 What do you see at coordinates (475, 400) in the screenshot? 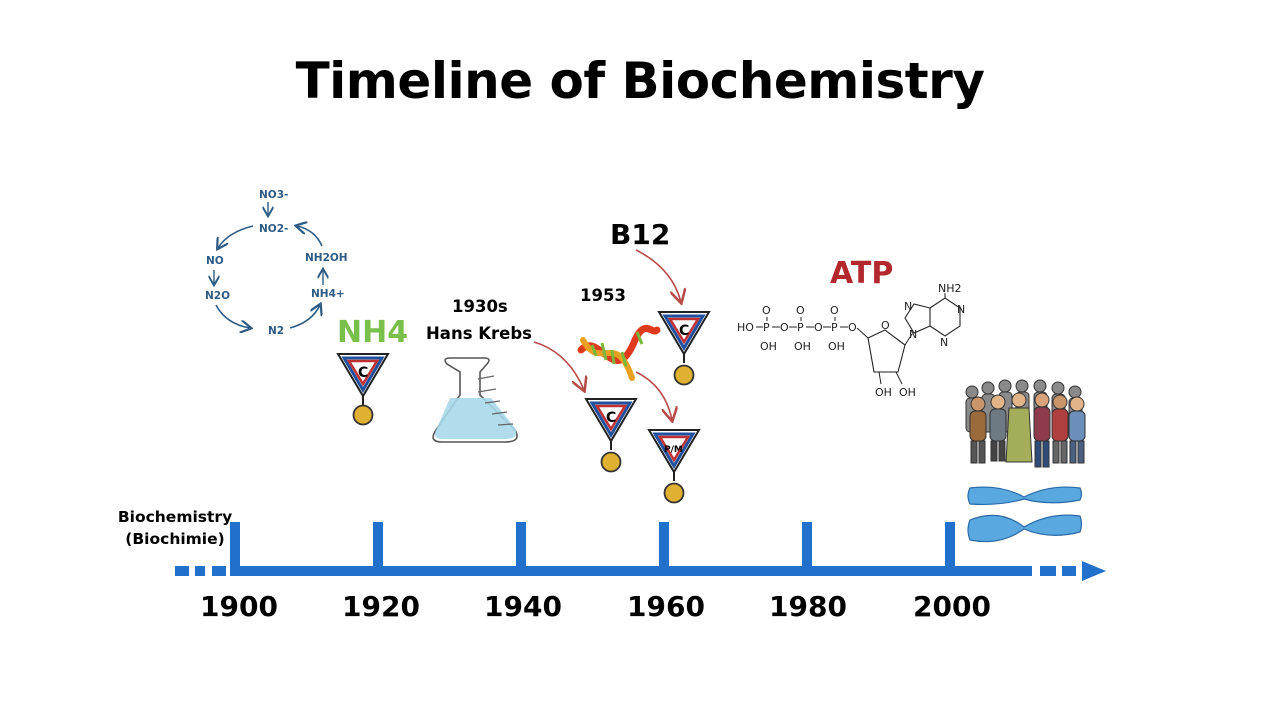
I see `erlenmeyer-flask` at bounding box center [475, 400].